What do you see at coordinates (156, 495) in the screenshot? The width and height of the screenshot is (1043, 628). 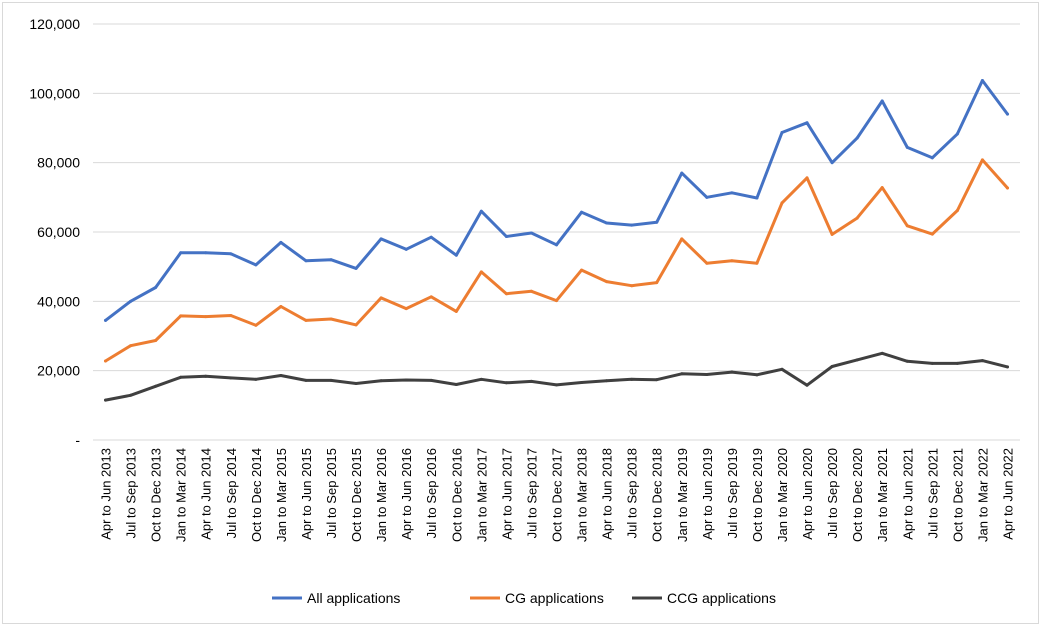 I see `x-tick-label: Oct to Dec 2013` at bounding box center [156, 495].